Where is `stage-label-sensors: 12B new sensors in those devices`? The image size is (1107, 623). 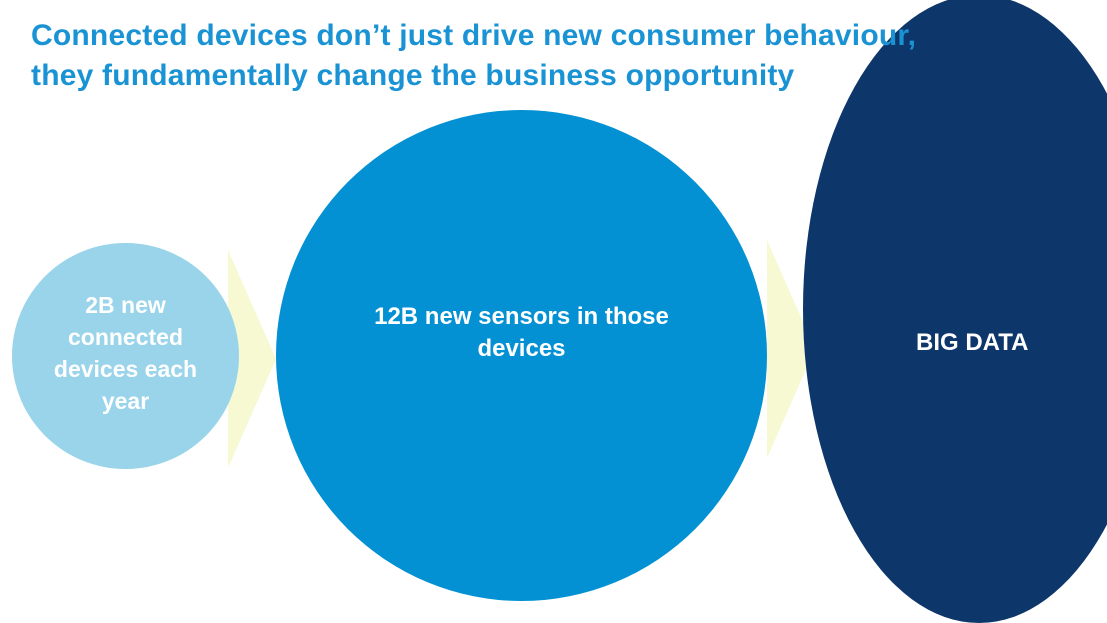
stage-label-sensors: 12B new sensors in those devices is located at coordinates (521, 332).